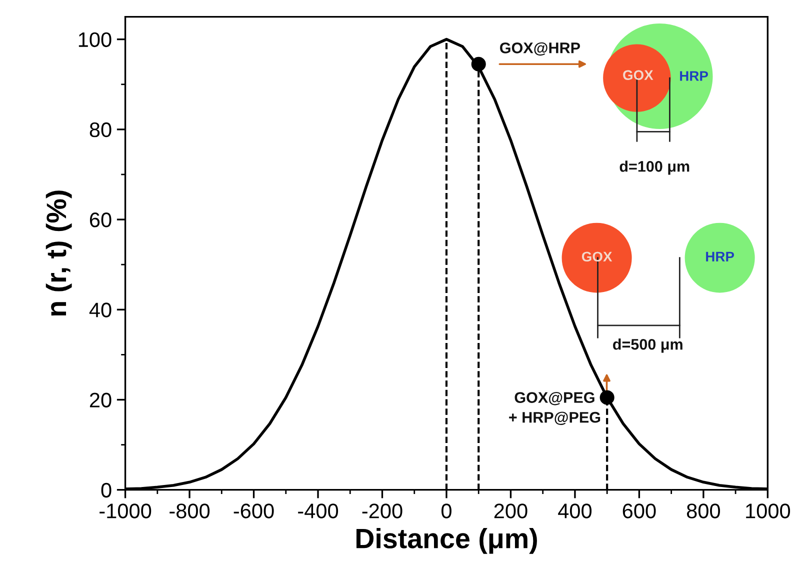 This screenshot has height=579, width=798. I want to click on x-tick-label: -400, so click(318, 511).